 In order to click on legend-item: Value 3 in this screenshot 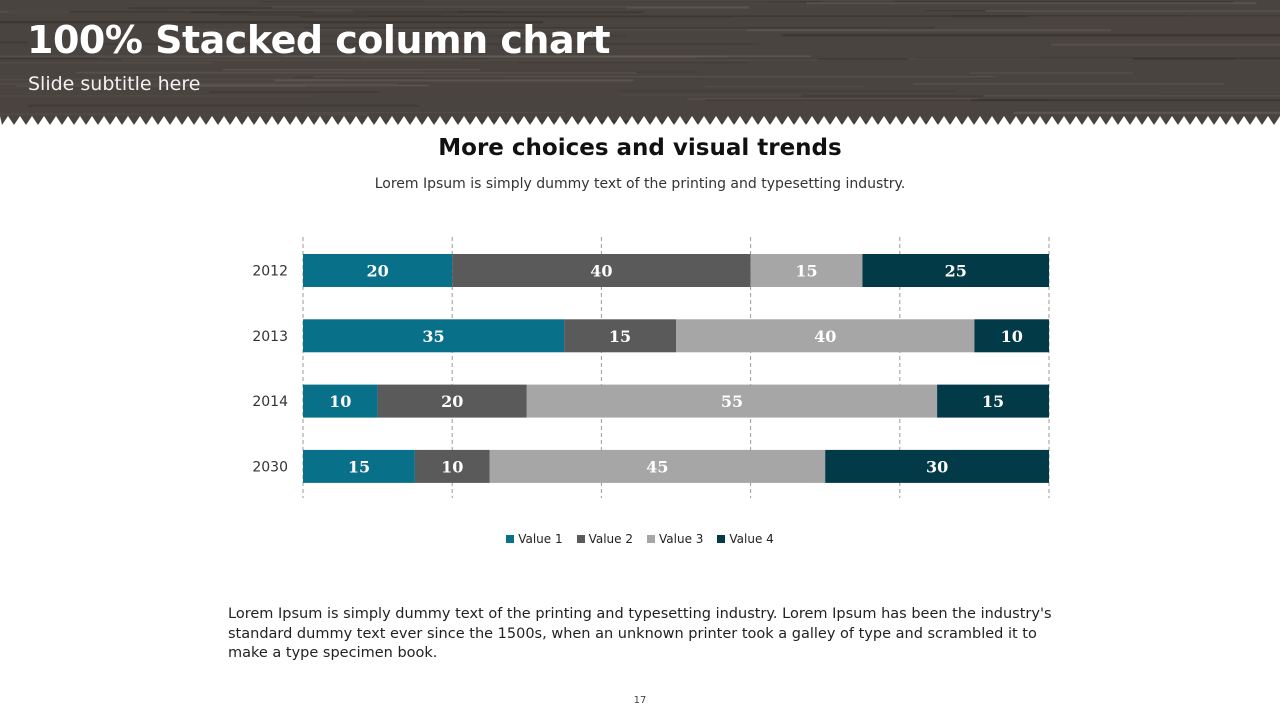, I will do `click(675, 539)`.